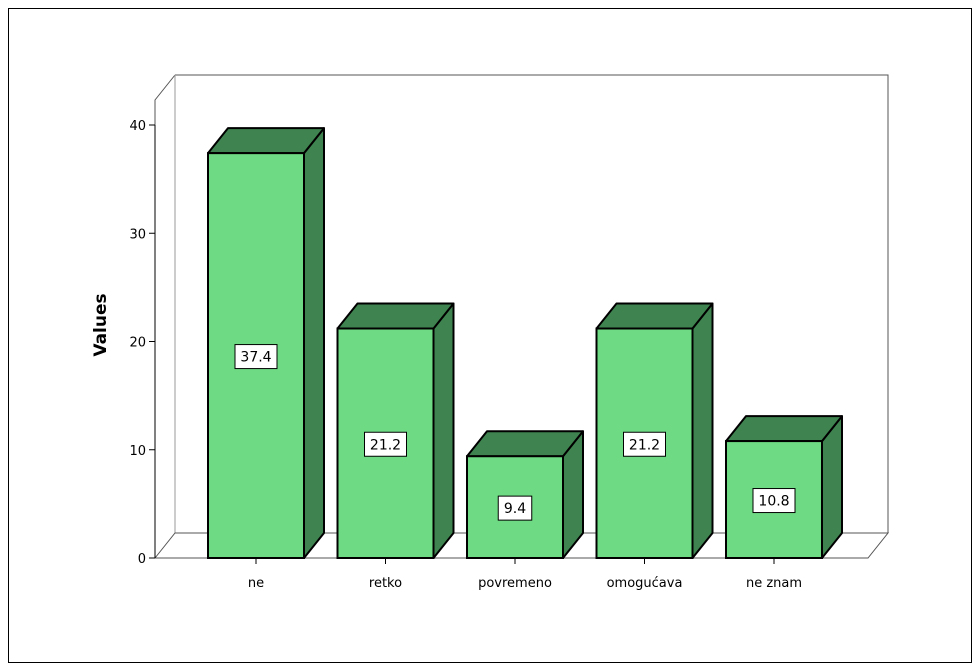  What do you see at coordinates (515, 583) in the screenshot?
I see `x-tick-label: povremeno` at bounding box center [515, 583].